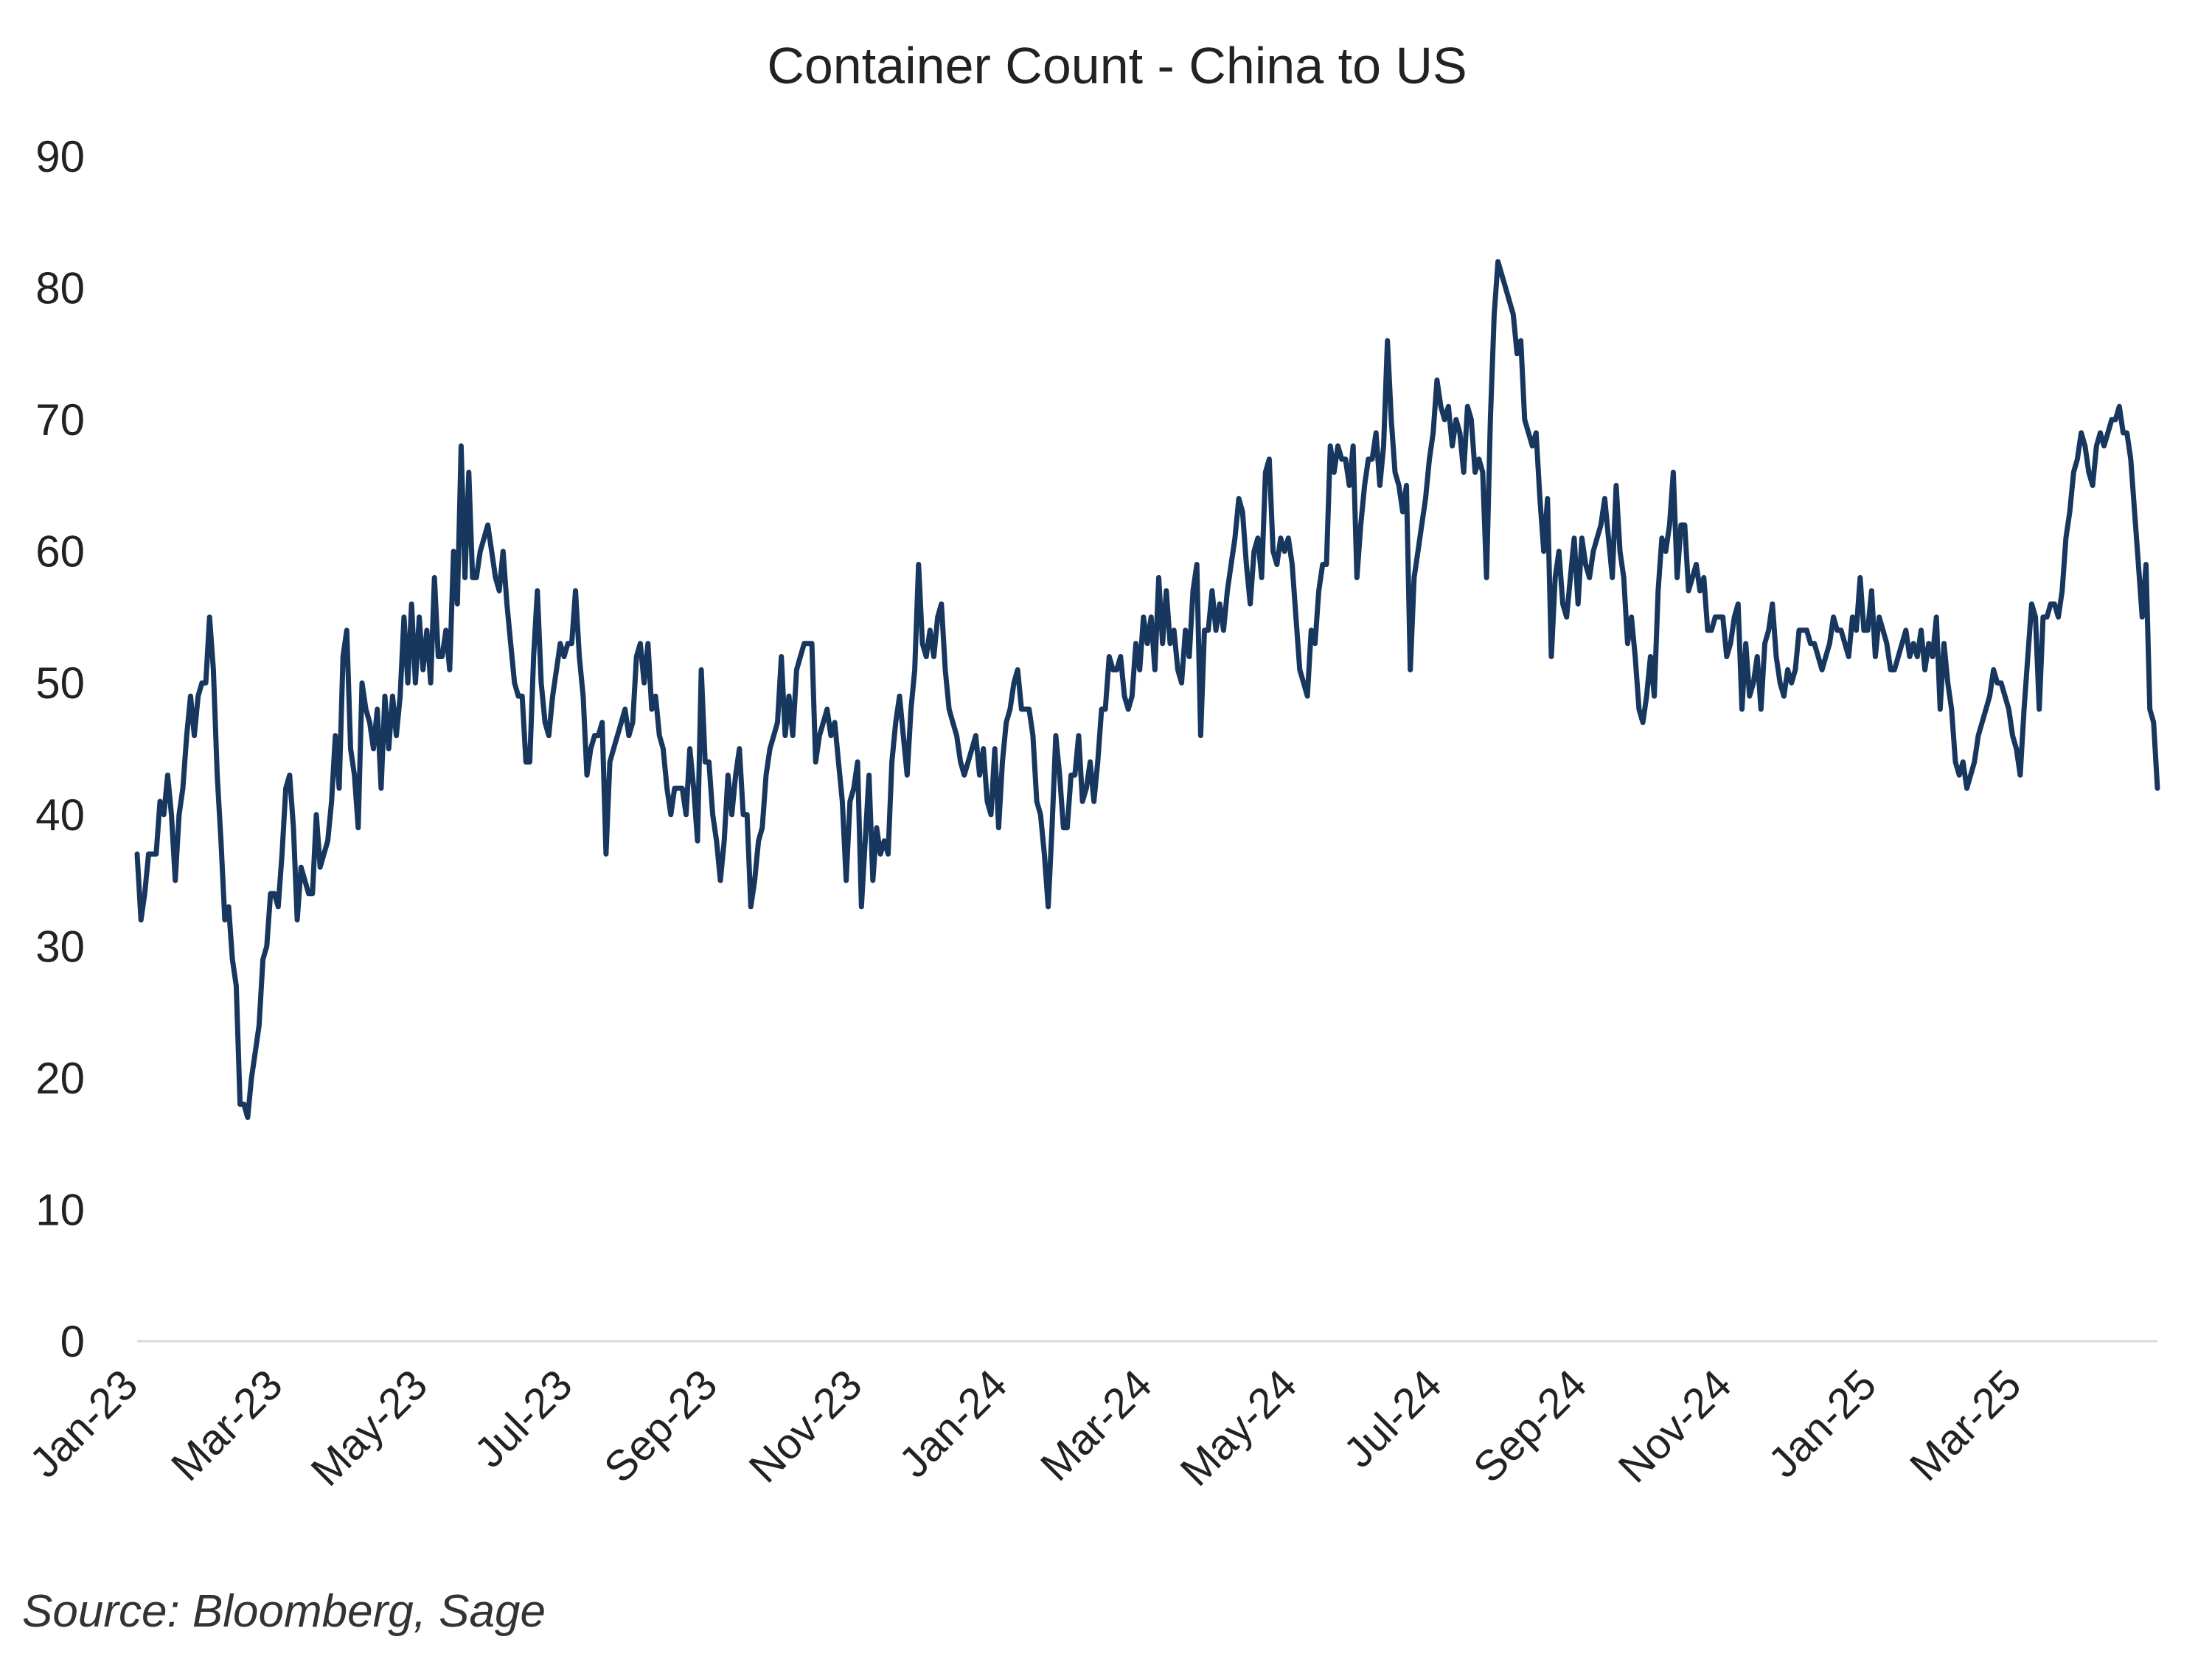 Image resolution: width=2212 pixels, height=1659 pixels. What do you see at coordinates (523, 1418) in the screenshot?
I see `x-tick-label: Jul-23` at bounding box center [523, 1418].